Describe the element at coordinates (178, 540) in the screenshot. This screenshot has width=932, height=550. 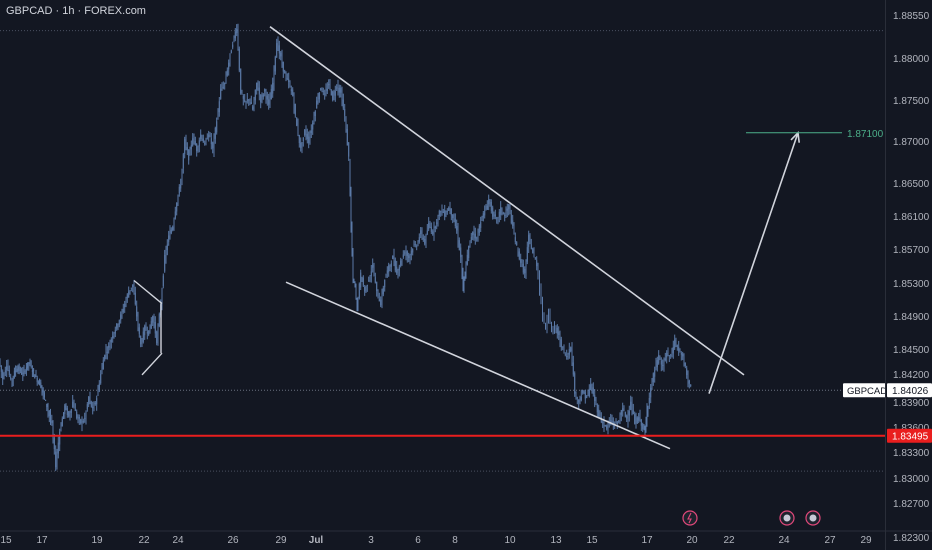
I see `time-tick-label: 24` at that location.